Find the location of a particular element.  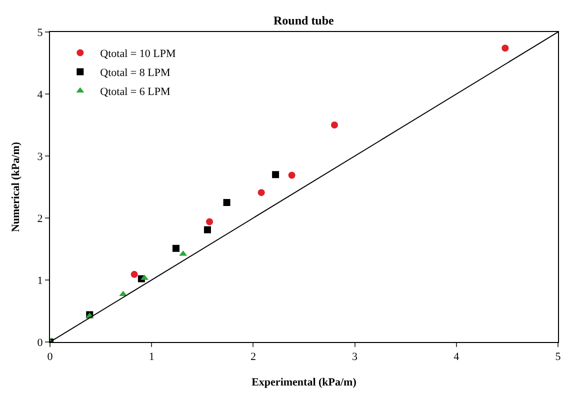

y-tick-label: 3 is located at coordinates (40, 156).